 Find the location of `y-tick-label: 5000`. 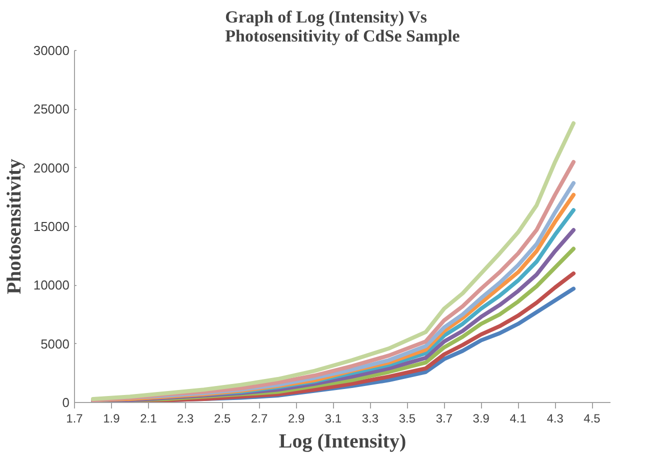

y-tick-label: 5000 is located at coordinates (55, 344).